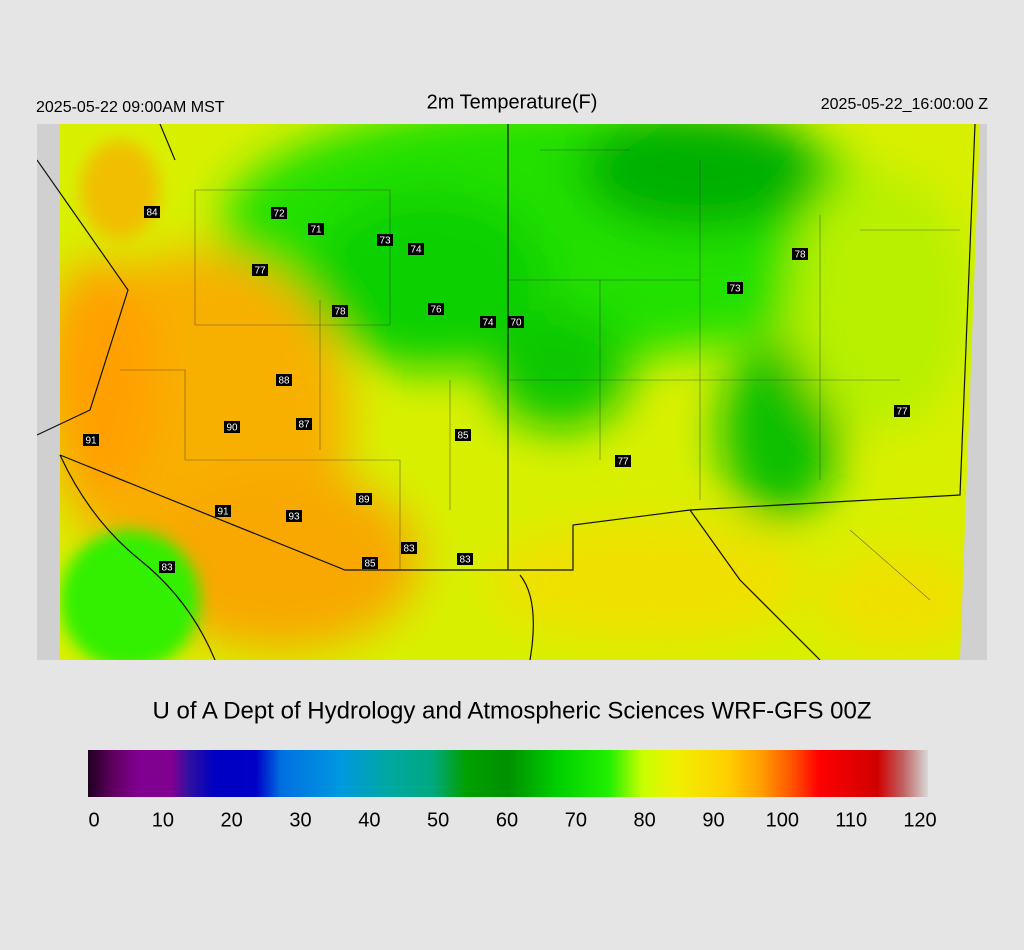 The width and height of the screenshot is (1024, 950). What do you see at coordinates (130, 107) in the screenshot?
I see `valid-local: 2025-05-22 09:00AM MST` at bounding box center [130, 107].